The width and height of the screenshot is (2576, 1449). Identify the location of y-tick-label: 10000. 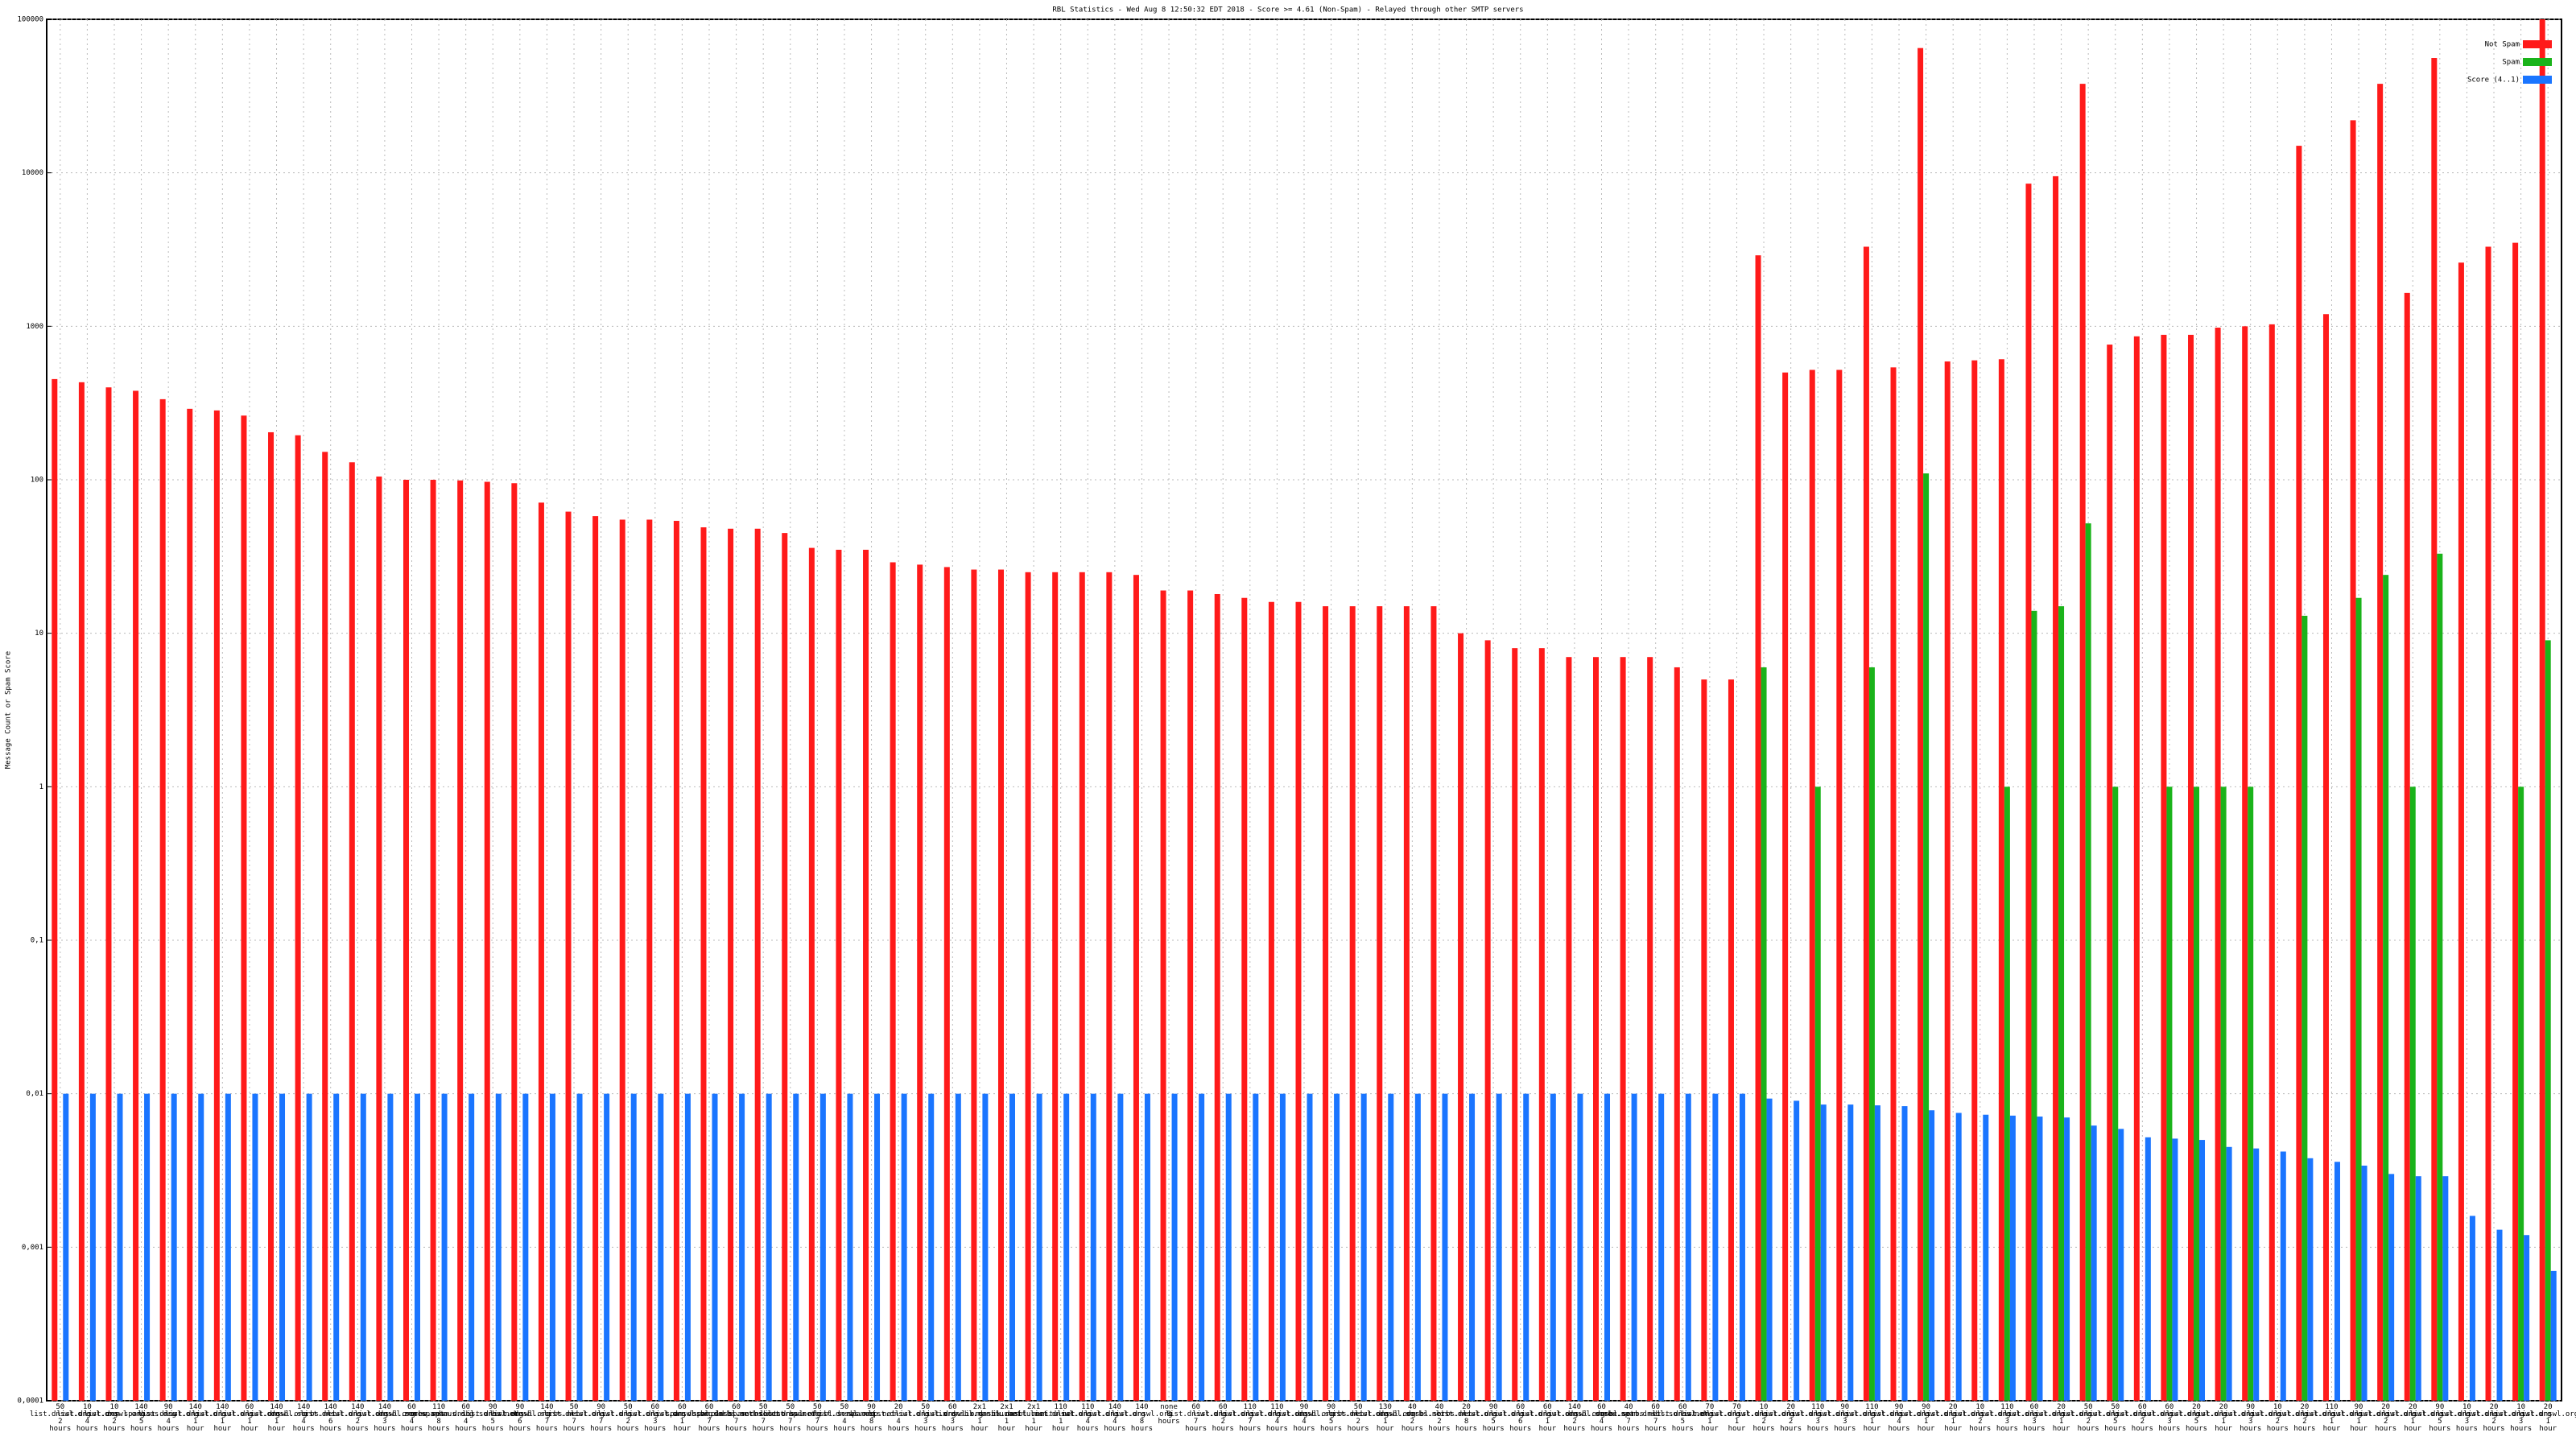
(32, 173).